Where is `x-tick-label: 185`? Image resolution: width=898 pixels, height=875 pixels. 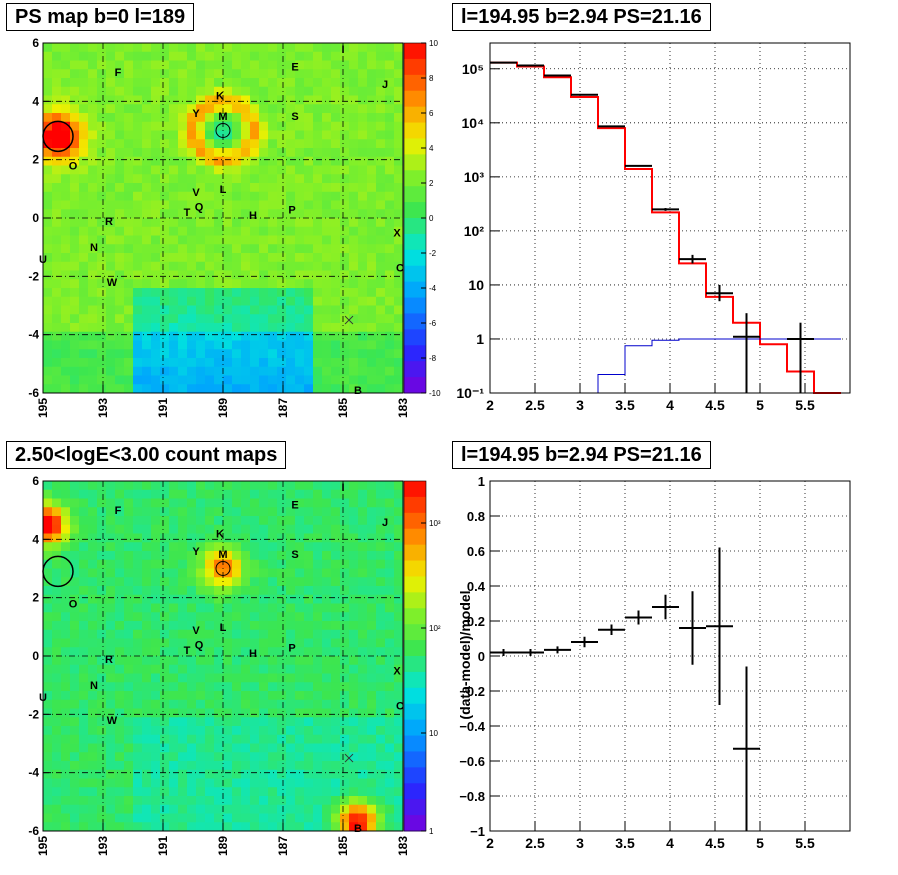
x-tick-label: 185 is located at coordinates (343, 846).